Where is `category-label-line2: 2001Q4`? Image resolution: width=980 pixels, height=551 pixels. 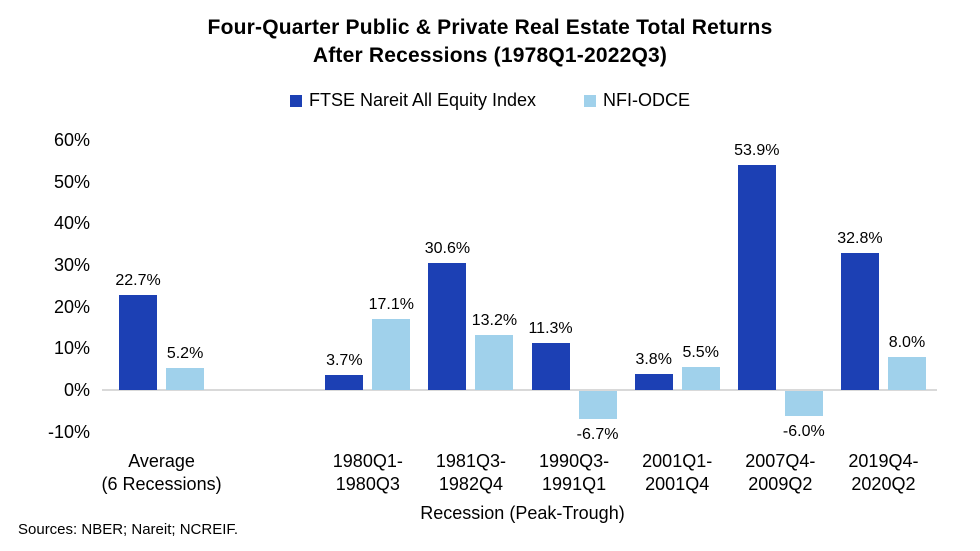
category-label-line2: 2001Q4 is located at coordinates (677, 484).